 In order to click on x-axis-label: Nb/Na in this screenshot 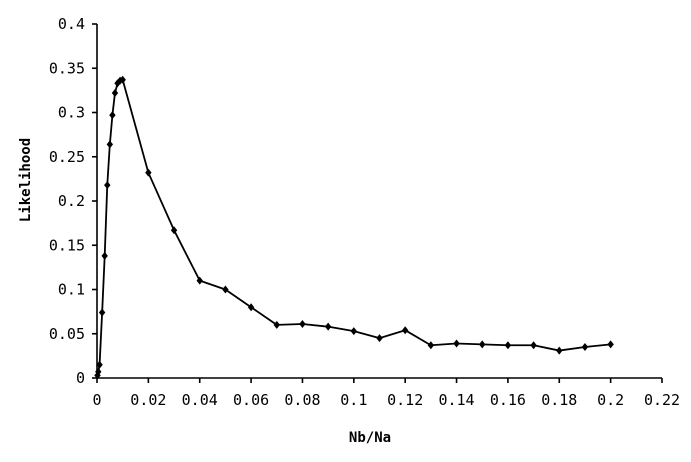, I will do `click(370, 438)`.